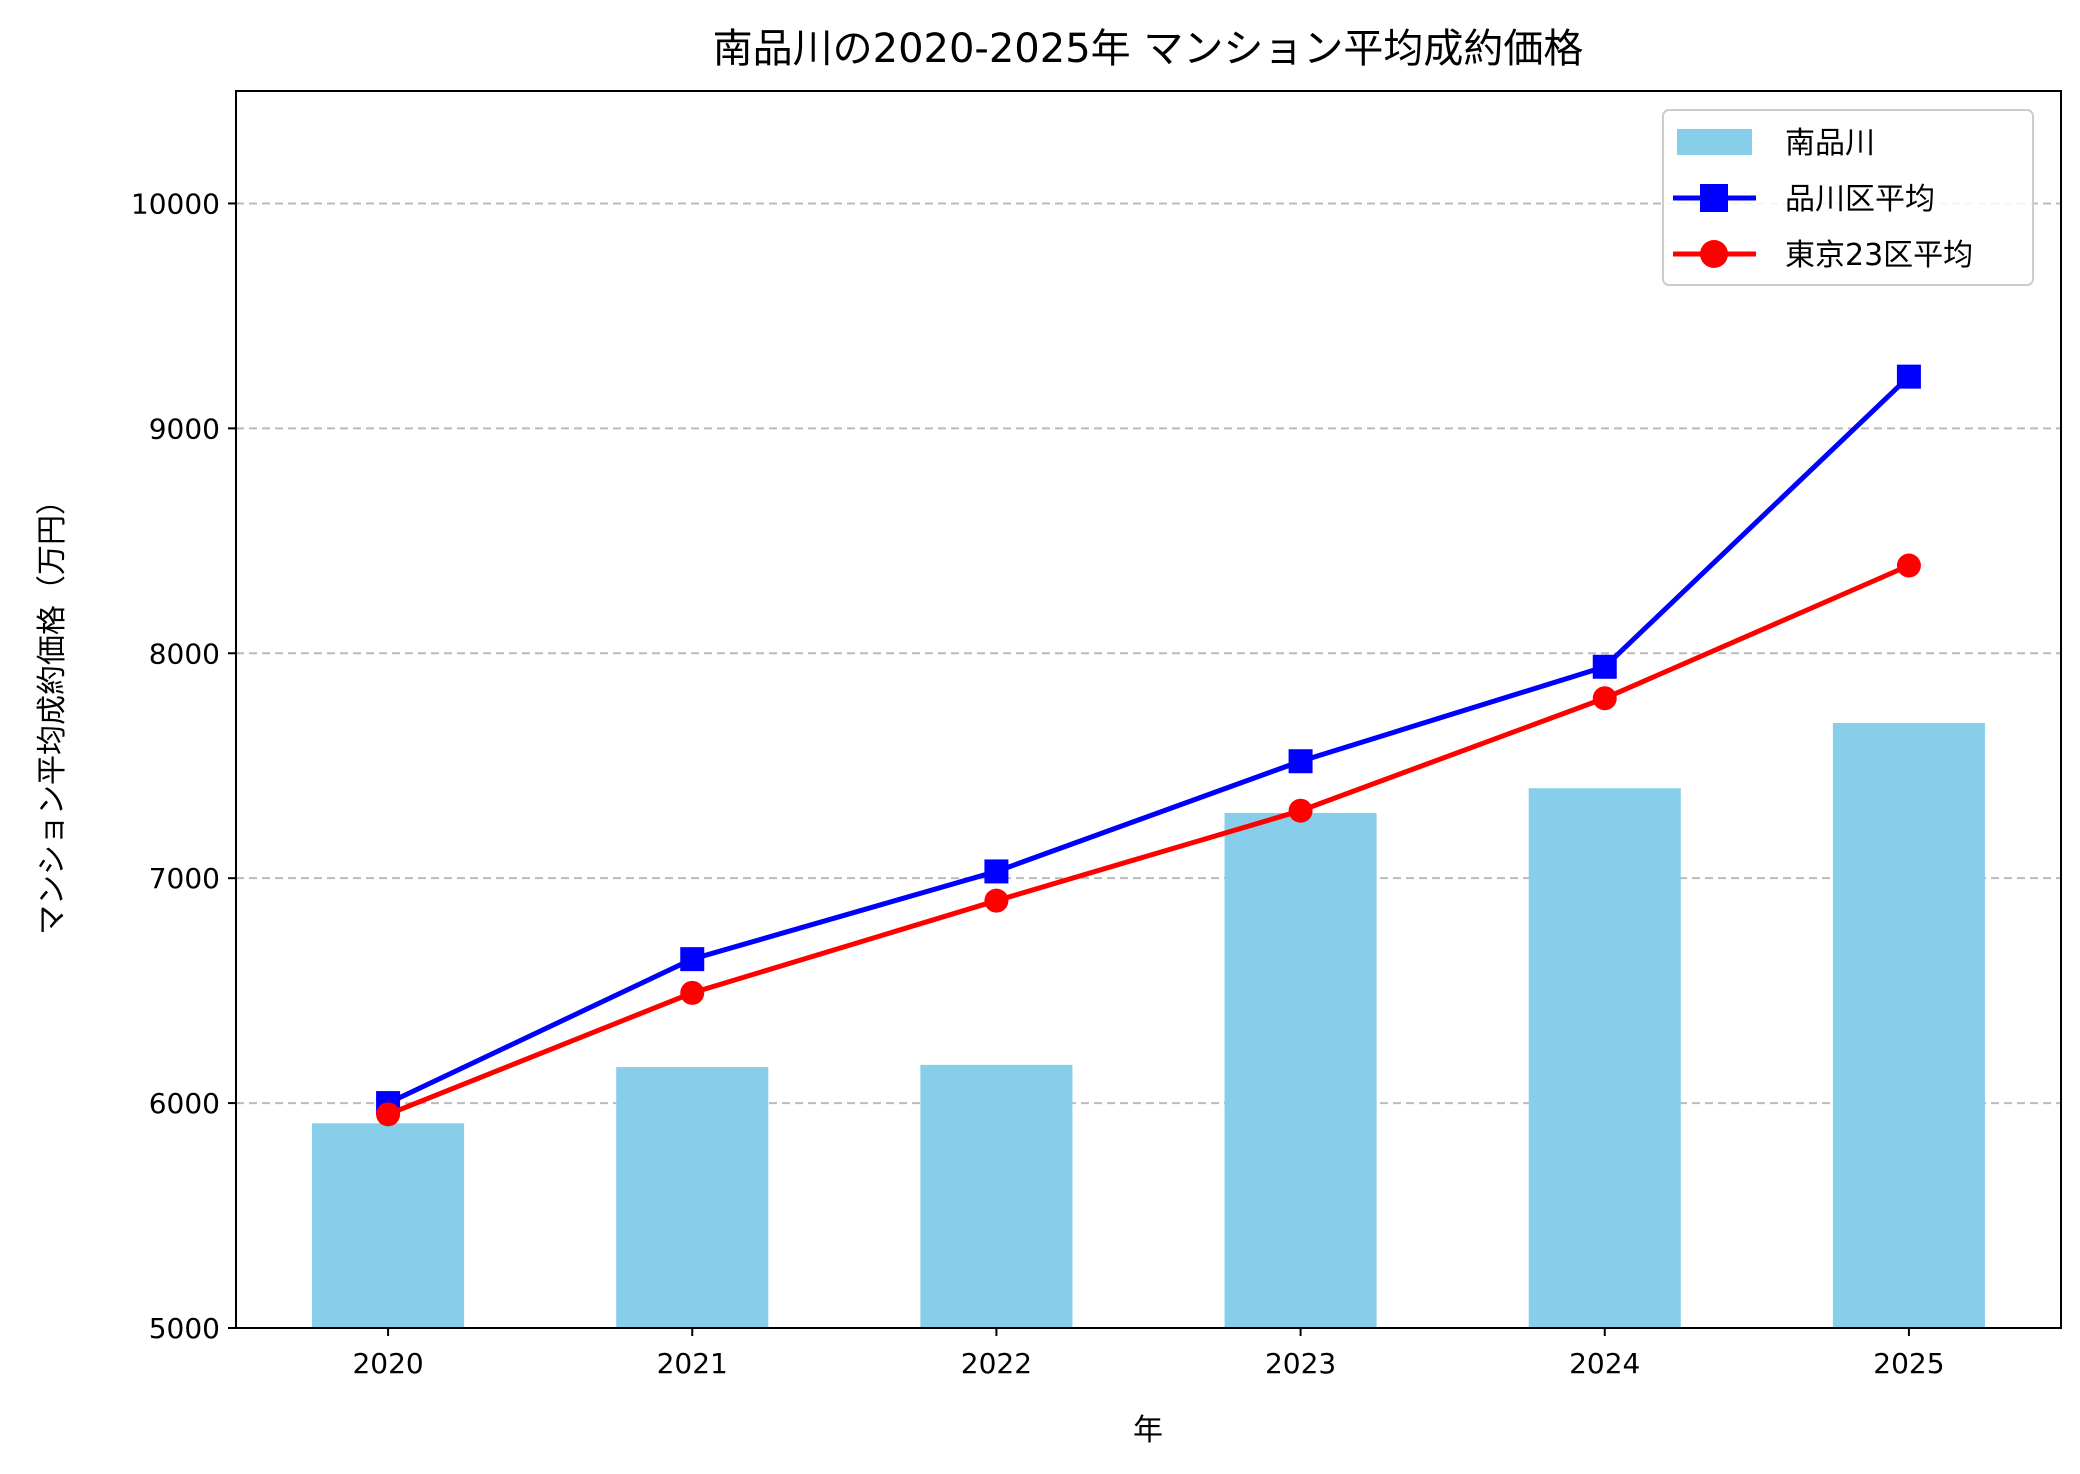  I want to click on y-tick-label: 9000, so click(184, 428).